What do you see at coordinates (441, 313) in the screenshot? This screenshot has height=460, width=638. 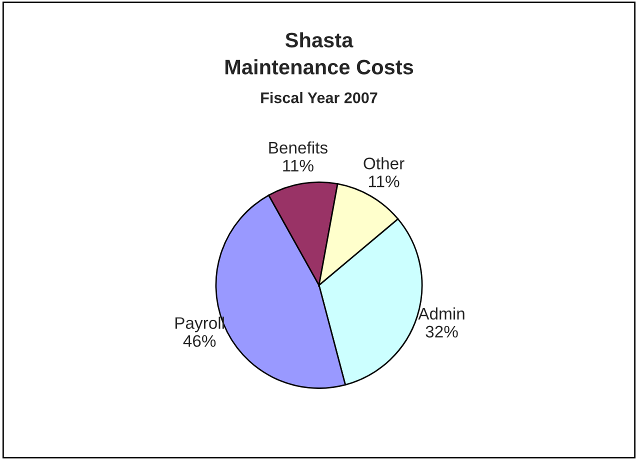 I see `slice-label: Admin` at bounding box center [441, 313].